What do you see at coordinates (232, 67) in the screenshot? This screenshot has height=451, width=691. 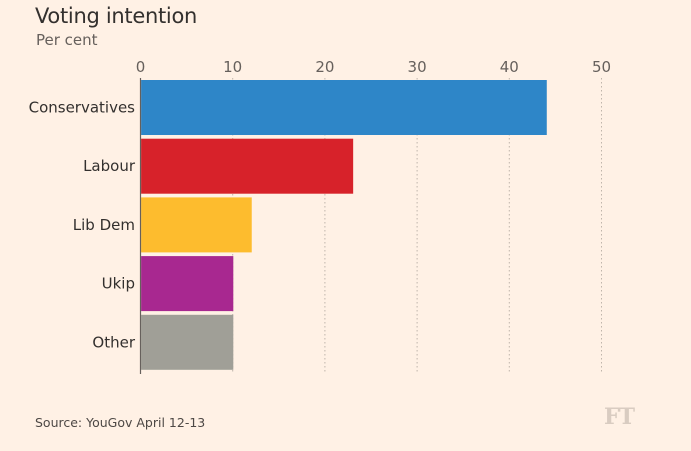 I see `x-tick-label: 10` at bounding box center [232, 67].